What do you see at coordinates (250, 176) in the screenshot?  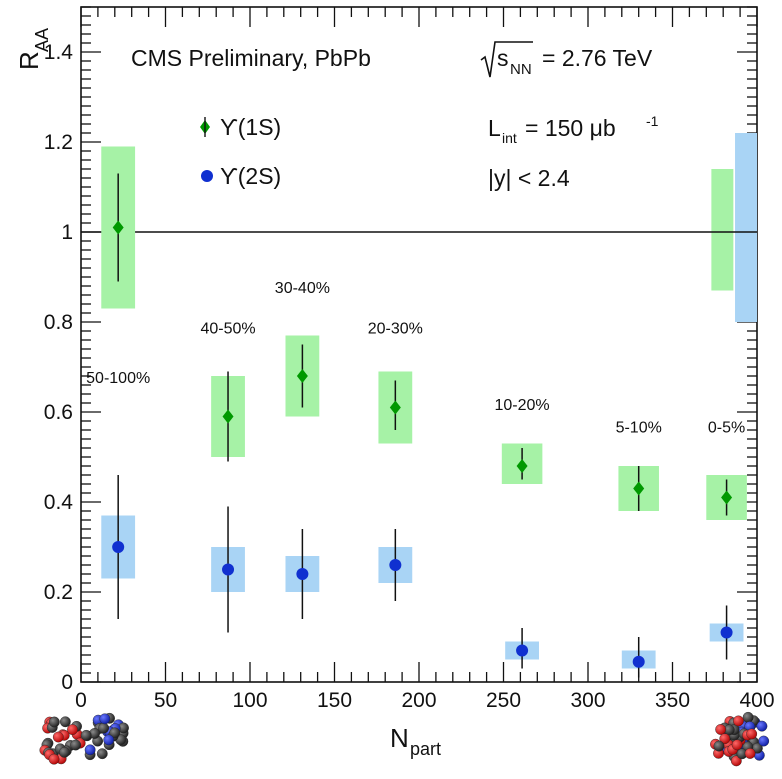 I see `legend-label-2s: ϒ(2S)` at bounding box center [250, 176].